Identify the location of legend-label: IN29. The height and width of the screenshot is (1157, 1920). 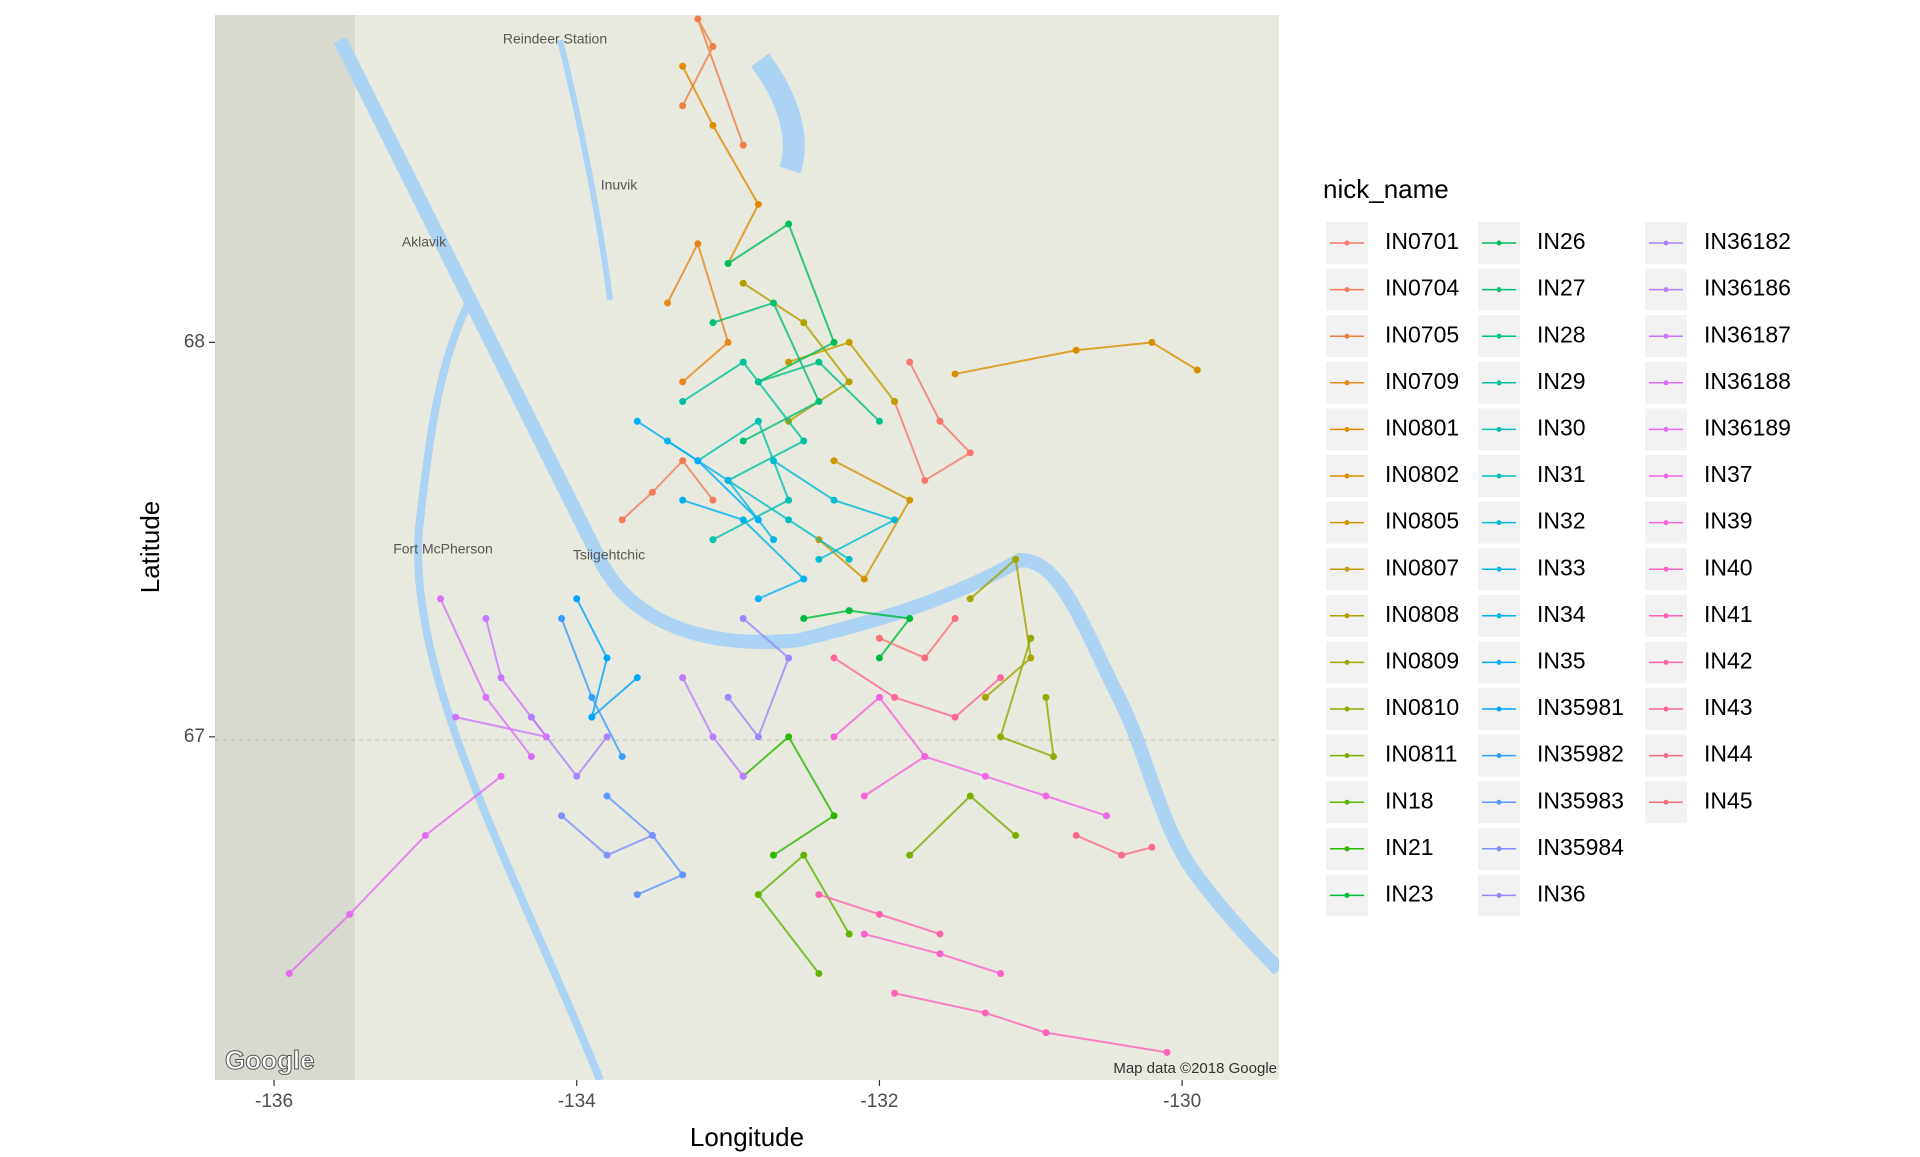
(1561, 381).